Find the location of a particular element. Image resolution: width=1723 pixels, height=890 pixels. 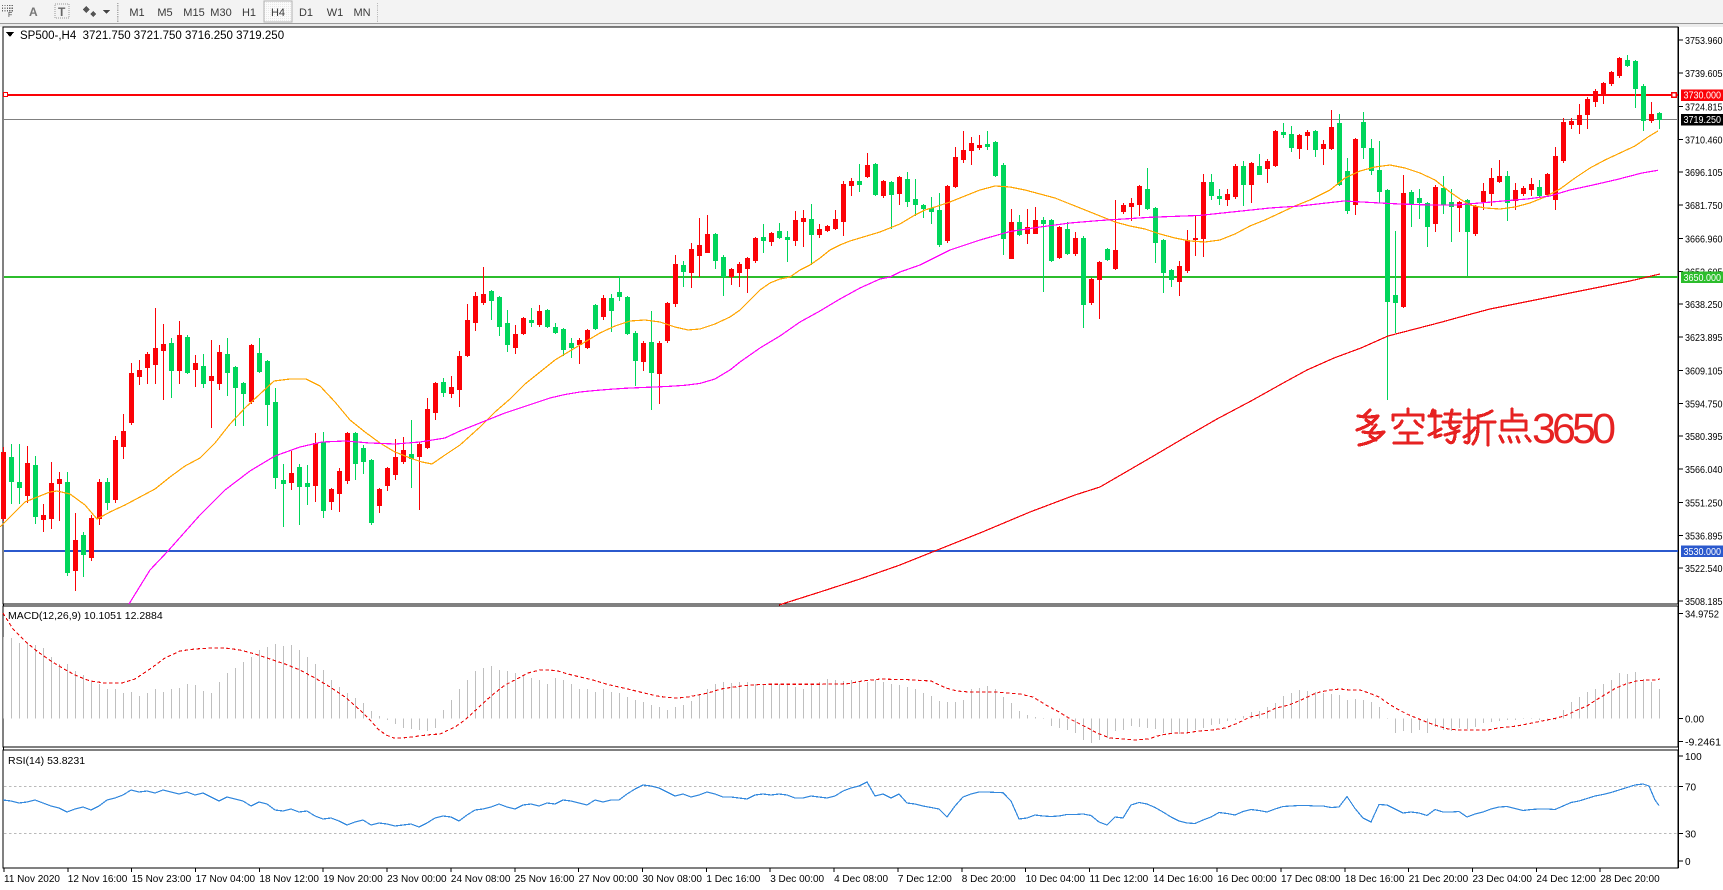

svg-text: M30 is located at coordinates (220, 13).